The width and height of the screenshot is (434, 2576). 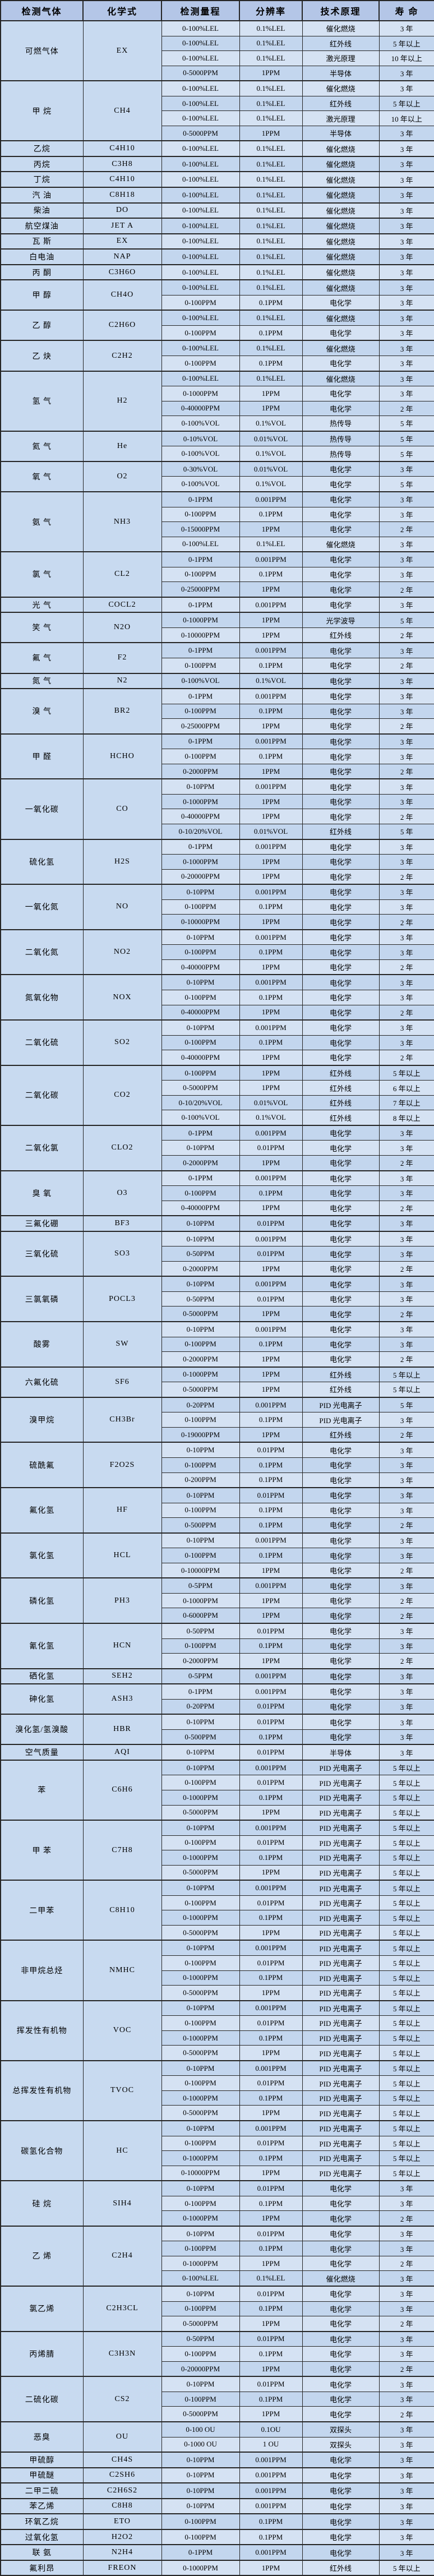 I want to click on table-row: 0-500PPM 0.1PPM 电化学 2 年, so click(x=217, y=1526).